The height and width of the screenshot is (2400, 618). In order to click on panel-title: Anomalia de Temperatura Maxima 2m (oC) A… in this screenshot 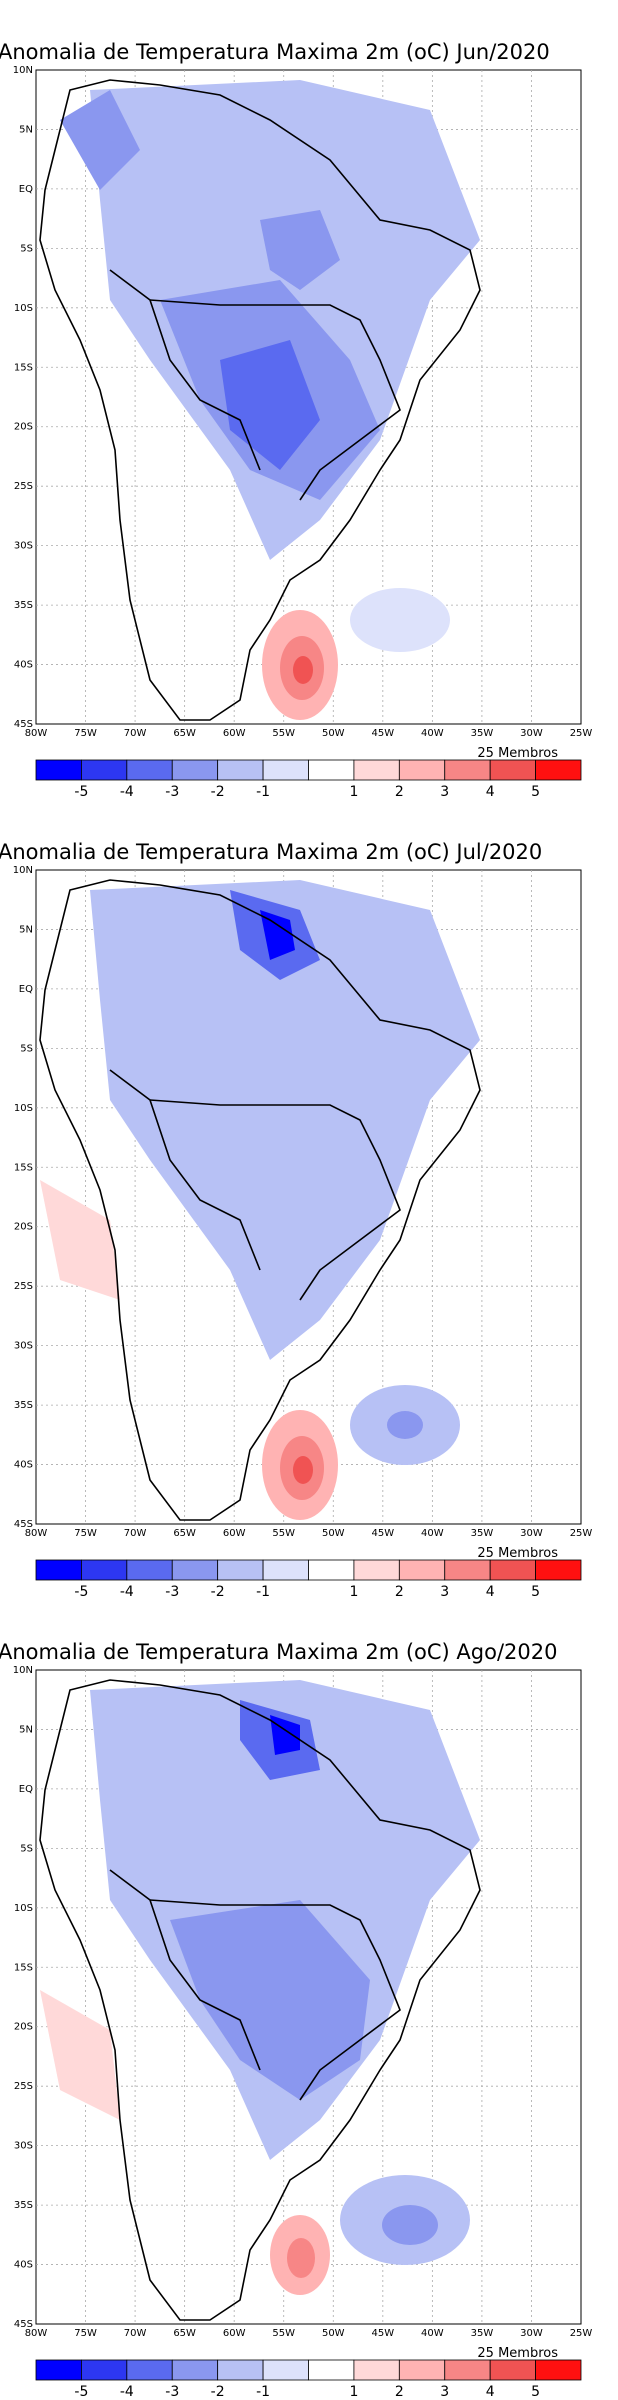, I will do `click(278, 1652)`.